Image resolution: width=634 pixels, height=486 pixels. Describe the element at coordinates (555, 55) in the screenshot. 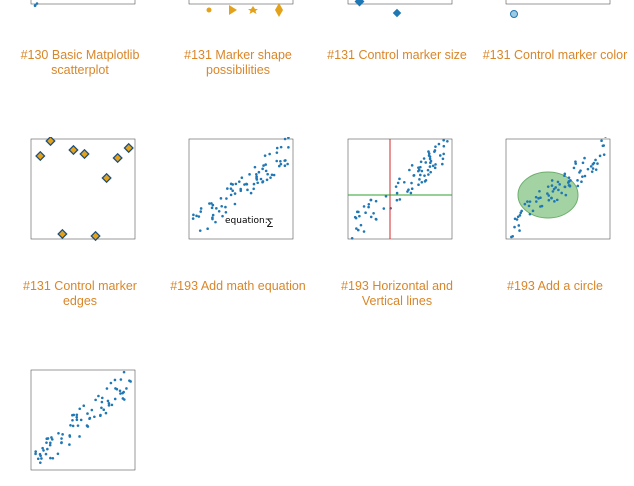

I see `caption-link: #131 Control marker color` at that location.